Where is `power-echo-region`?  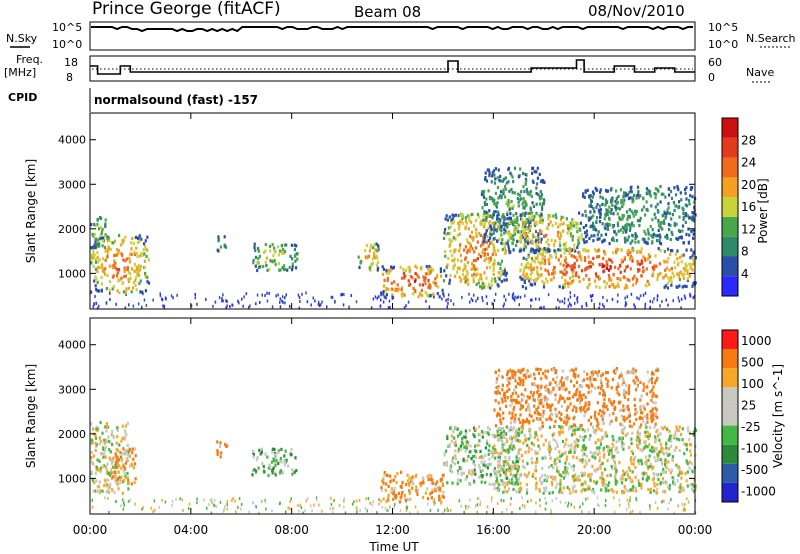
power-echo-region is located at coordinates (607, 268).